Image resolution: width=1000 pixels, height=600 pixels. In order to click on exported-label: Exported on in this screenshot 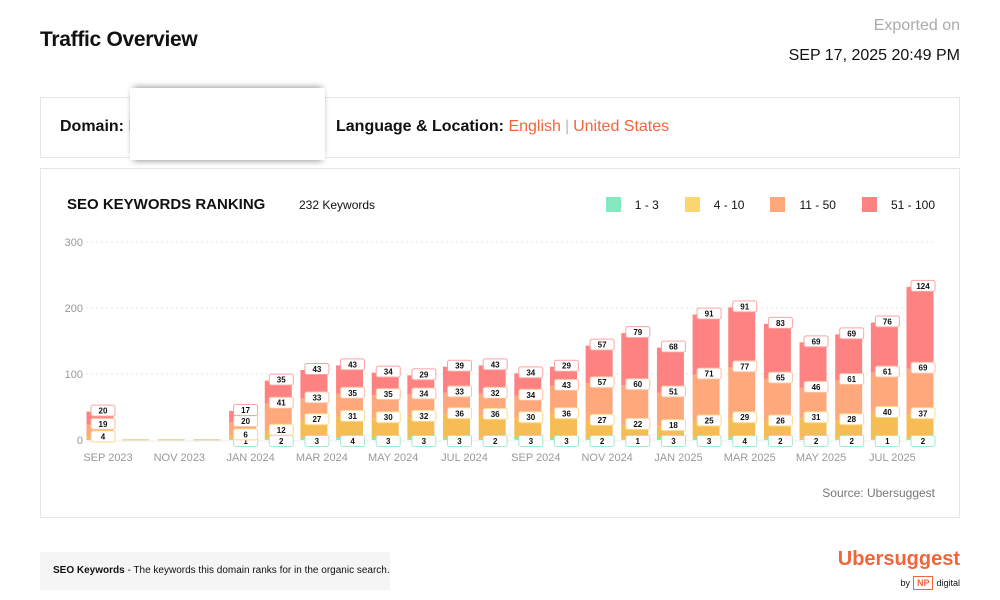, I will do `click(916, 25)`.